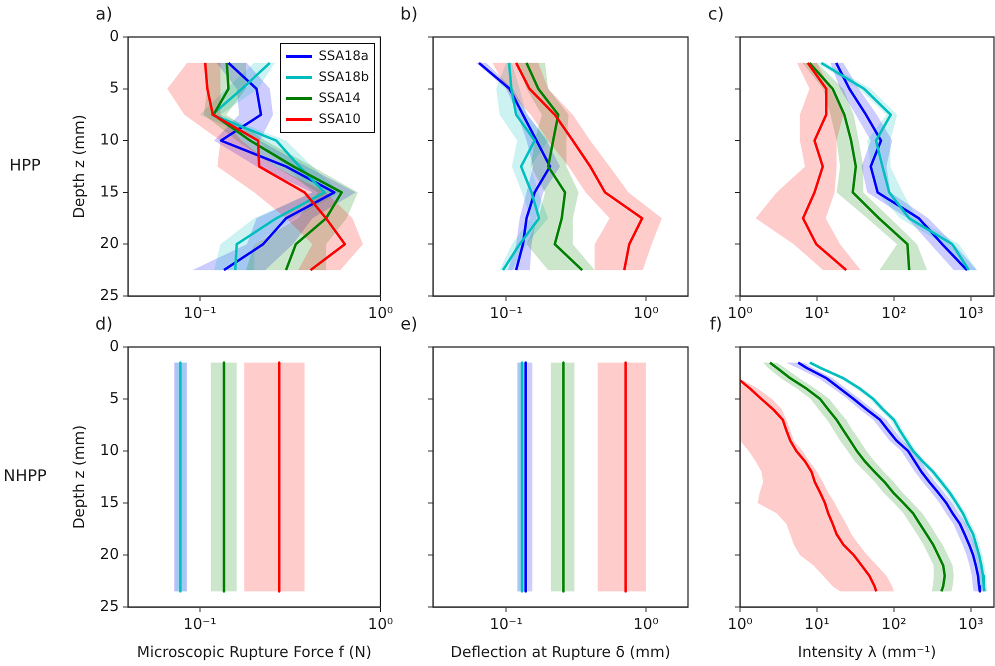  Describe the element at coordinates (339, 98) in the screenshot. I see `legend-label: SSA14` at that location.